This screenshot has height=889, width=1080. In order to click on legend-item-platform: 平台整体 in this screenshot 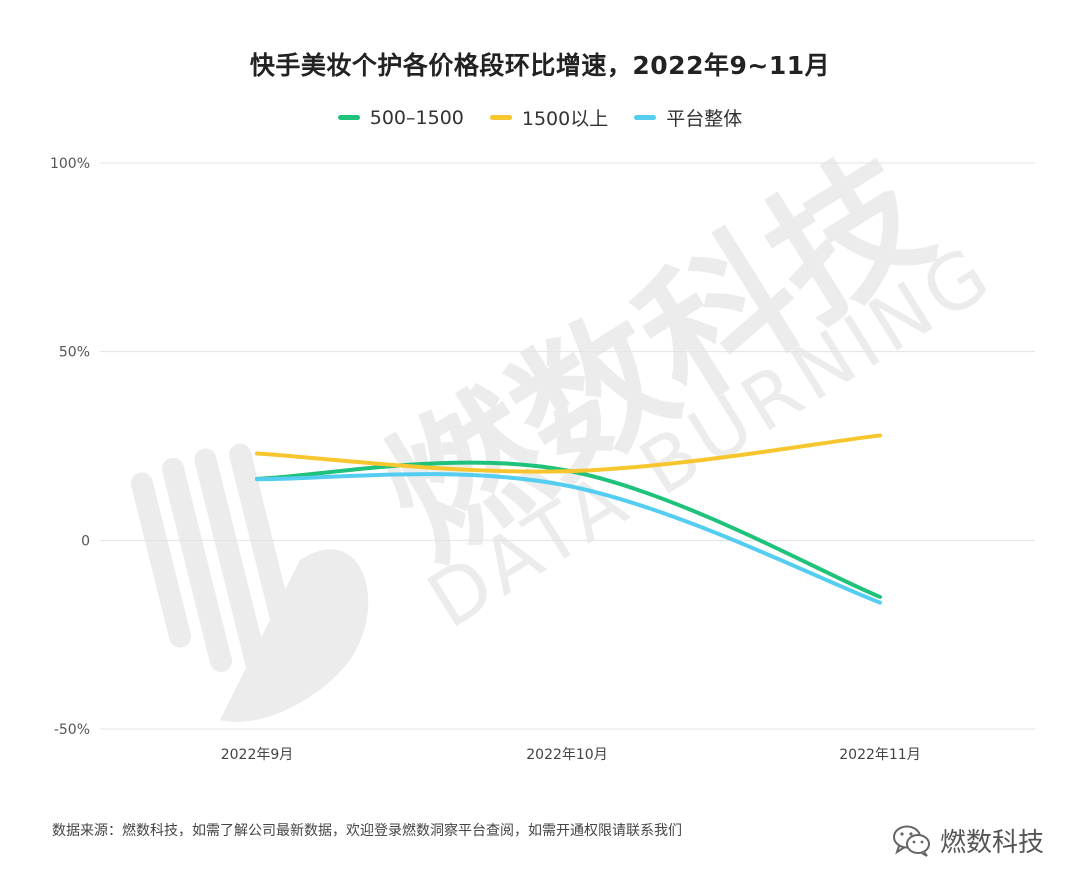, I will do `click(688, 117)`.